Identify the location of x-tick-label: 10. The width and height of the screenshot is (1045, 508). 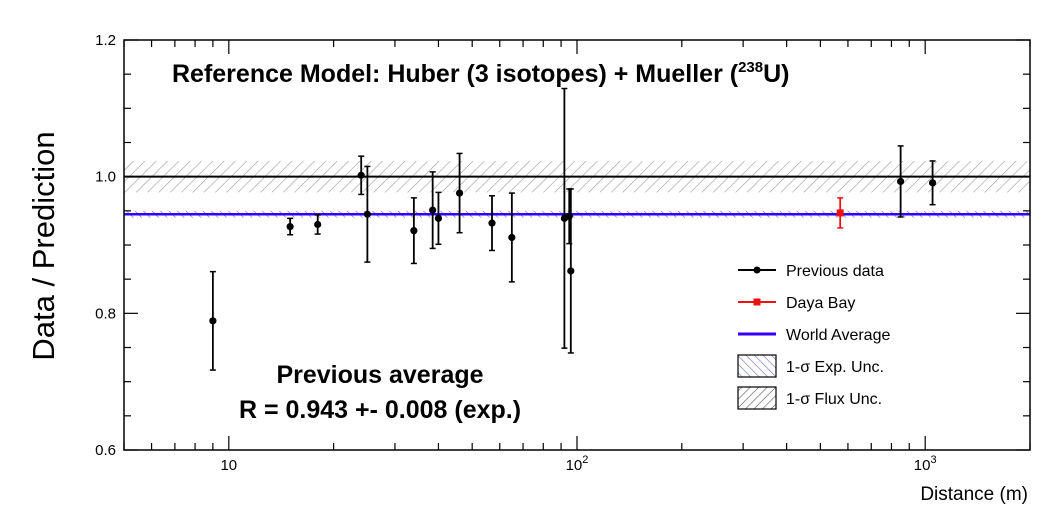
(228, 465).